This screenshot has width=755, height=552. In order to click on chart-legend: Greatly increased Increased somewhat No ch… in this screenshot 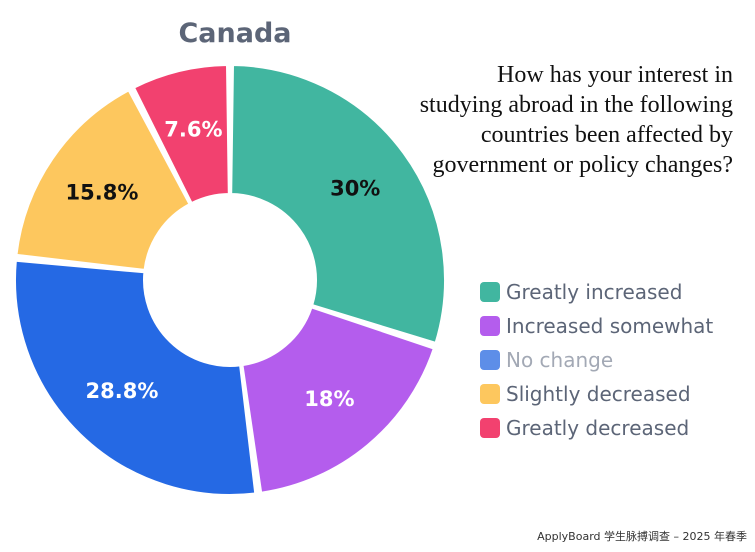, I will do `click(596, 360)`.